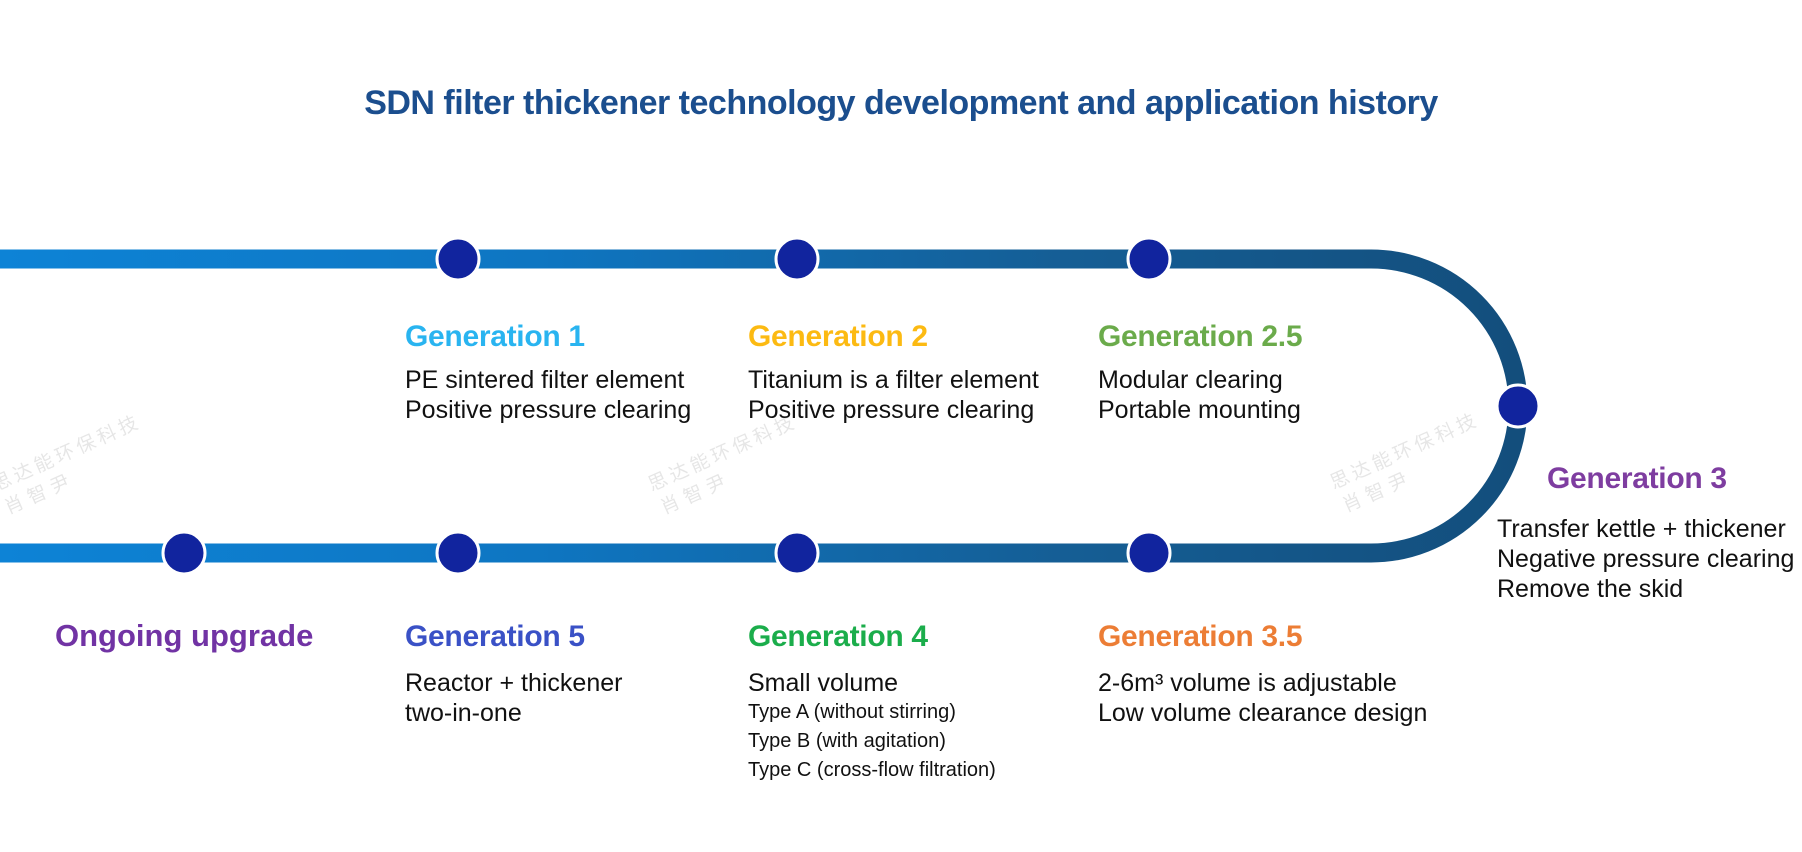 The height and width of the screenshot is (852, 1802). Describe the element at coordinates (463, 713) in the screenshot. I see `milestone-detail: two-in-one` at that location.